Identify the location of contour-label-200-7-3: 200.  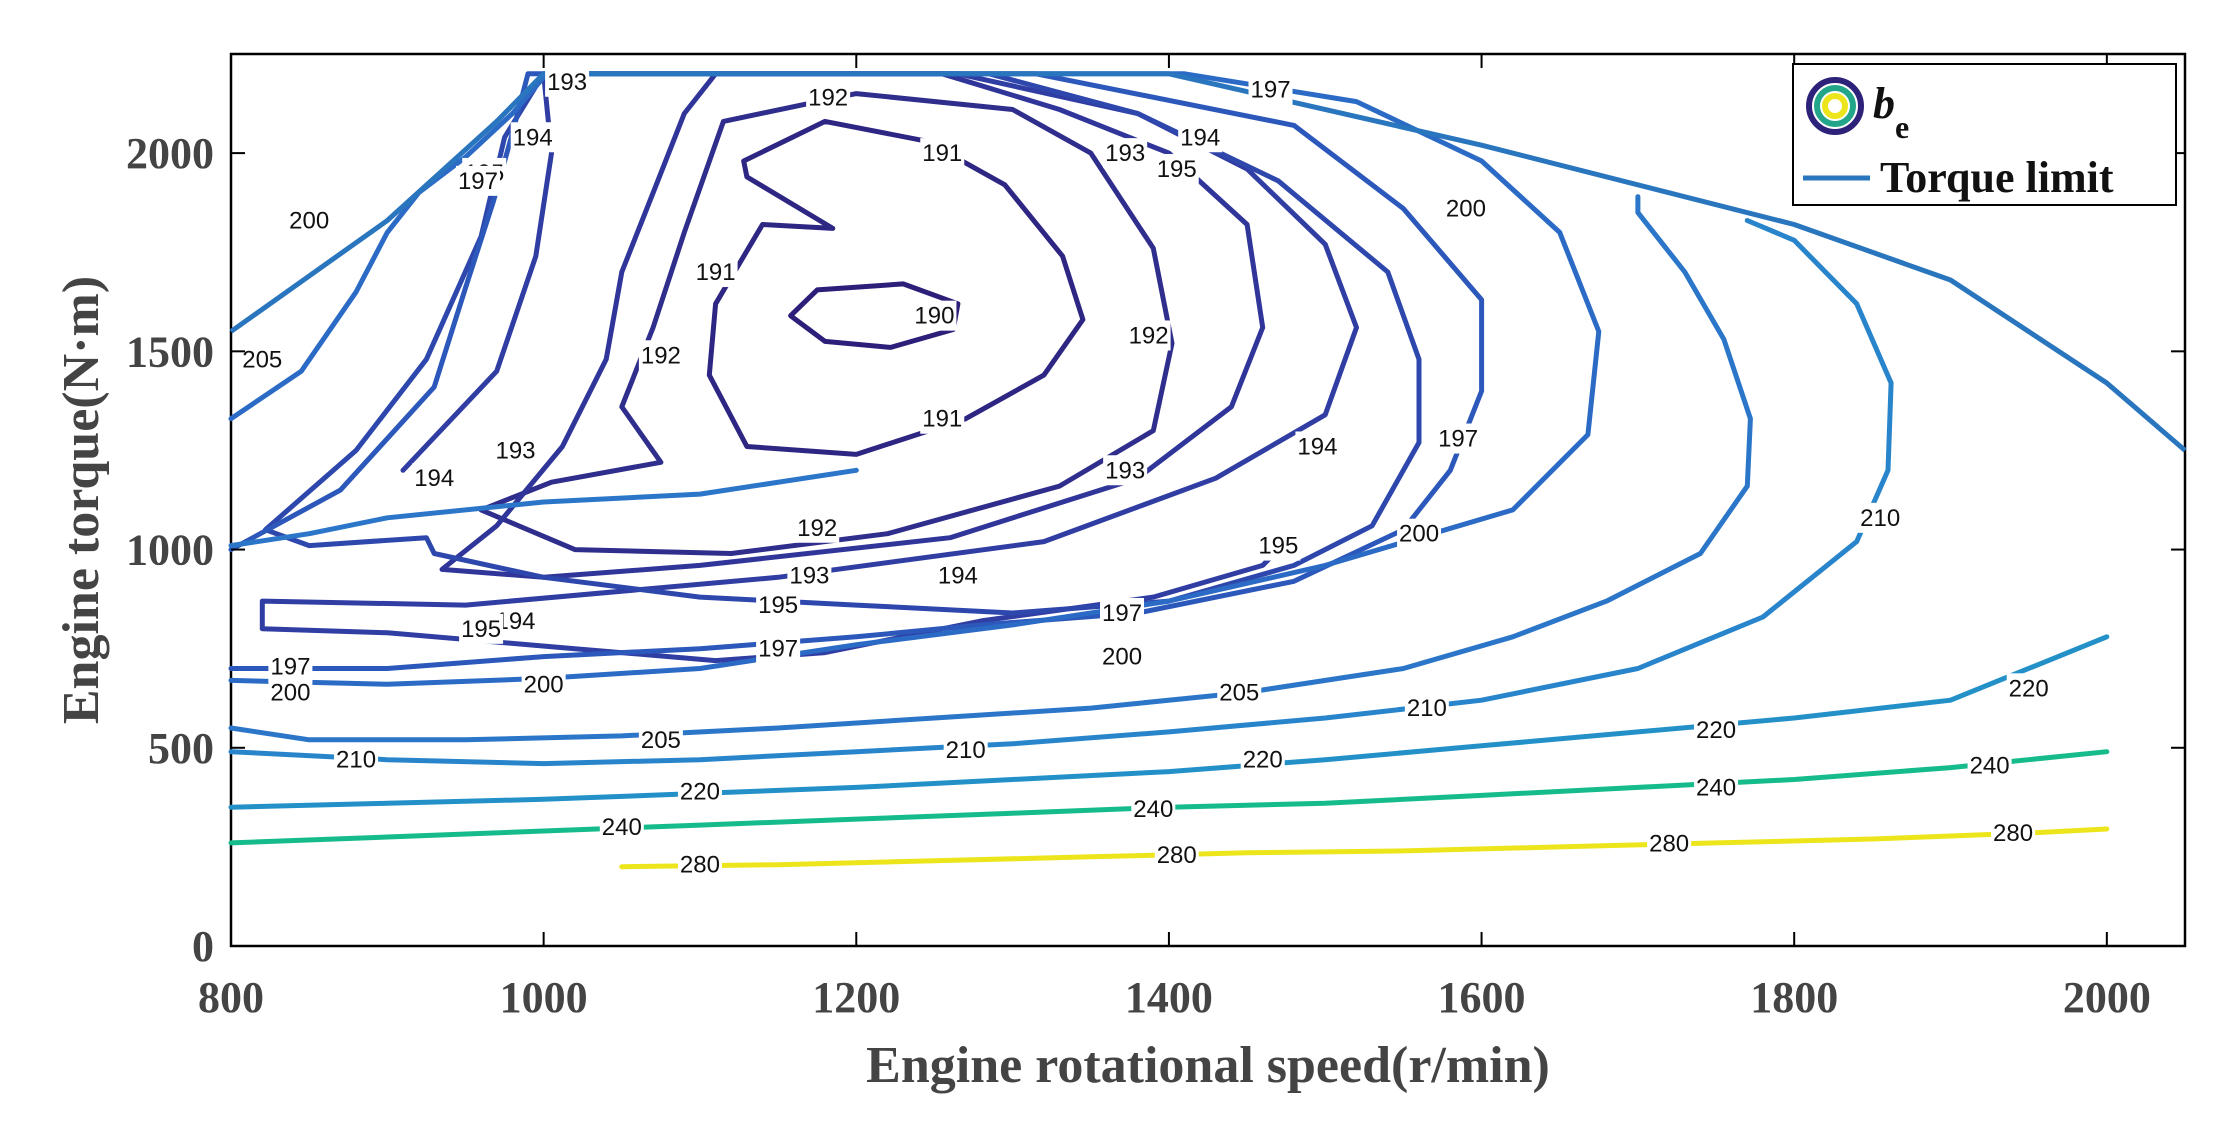
(1122, 657).